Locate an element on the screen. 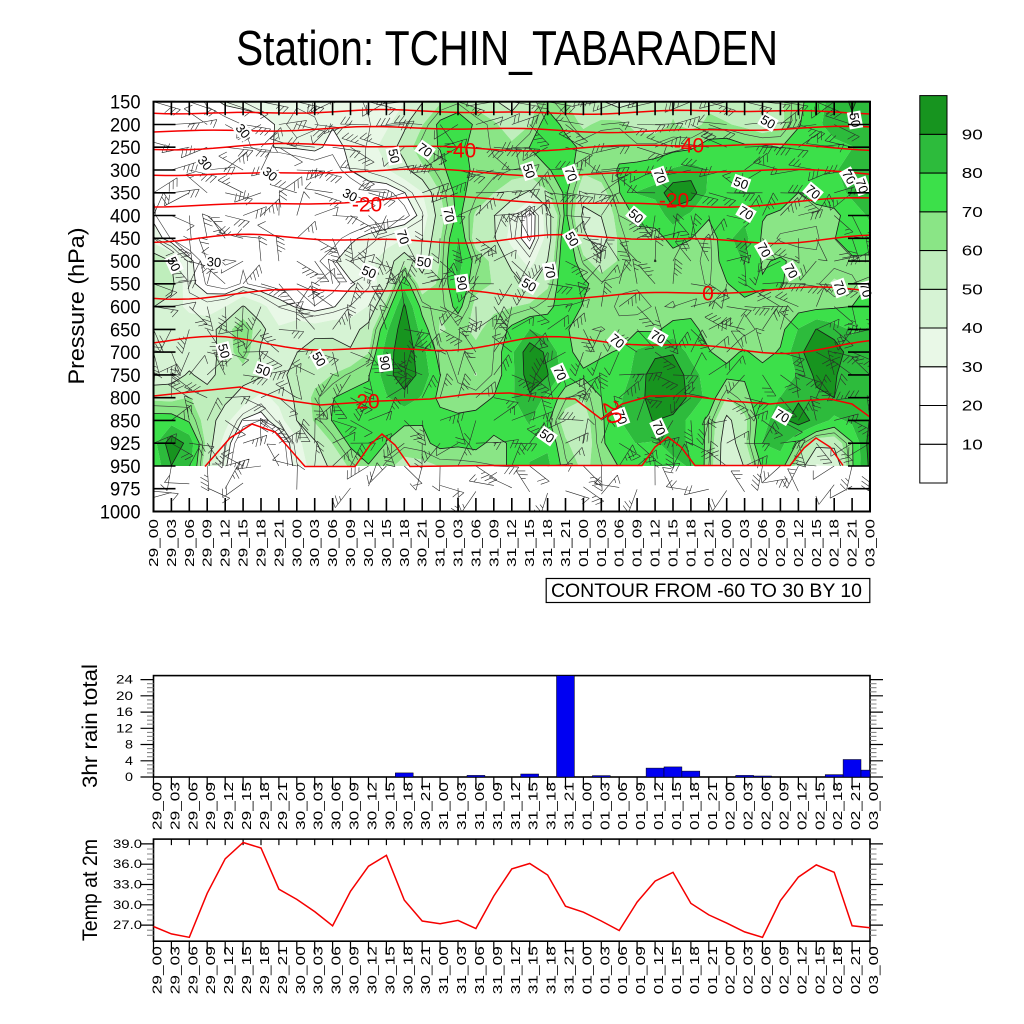  svg-text: 600 is located at coordinates (125, 308).